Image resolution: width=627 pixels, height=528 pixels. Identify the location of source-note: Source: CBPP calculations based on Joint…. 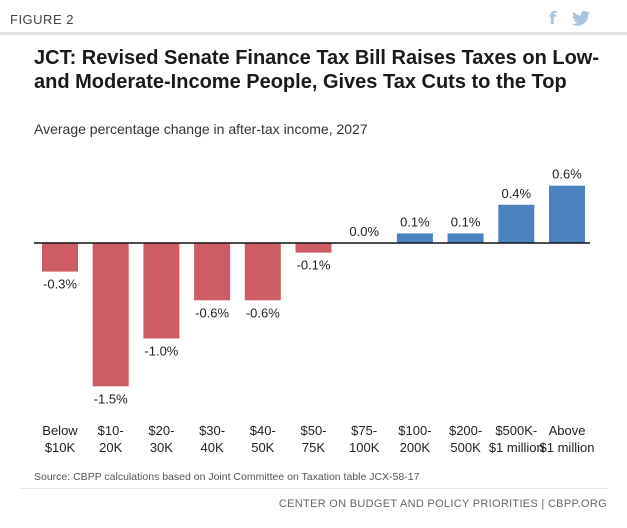
(227, 477).